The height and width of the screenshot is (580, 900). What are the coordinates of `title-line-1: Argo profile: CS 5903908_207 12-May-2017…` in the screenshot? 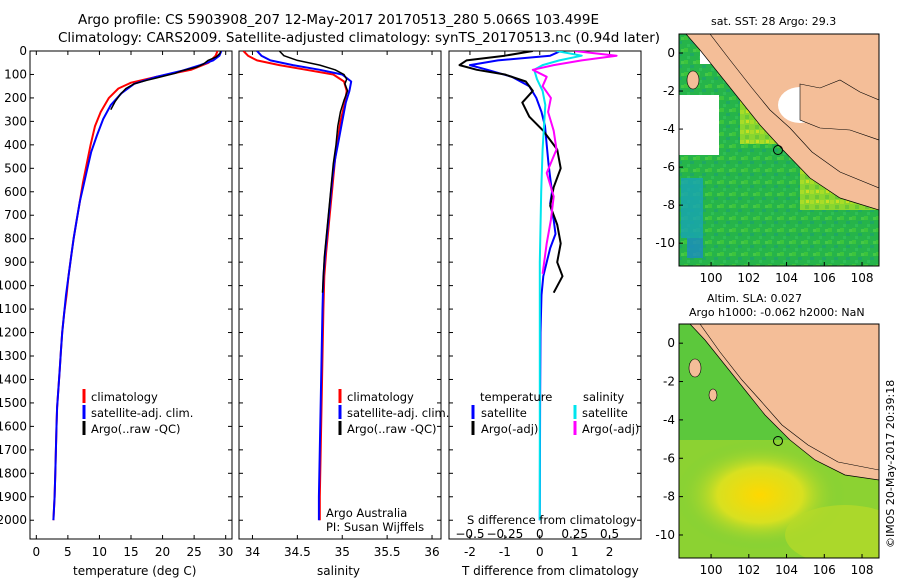 It's located at (338, 20).